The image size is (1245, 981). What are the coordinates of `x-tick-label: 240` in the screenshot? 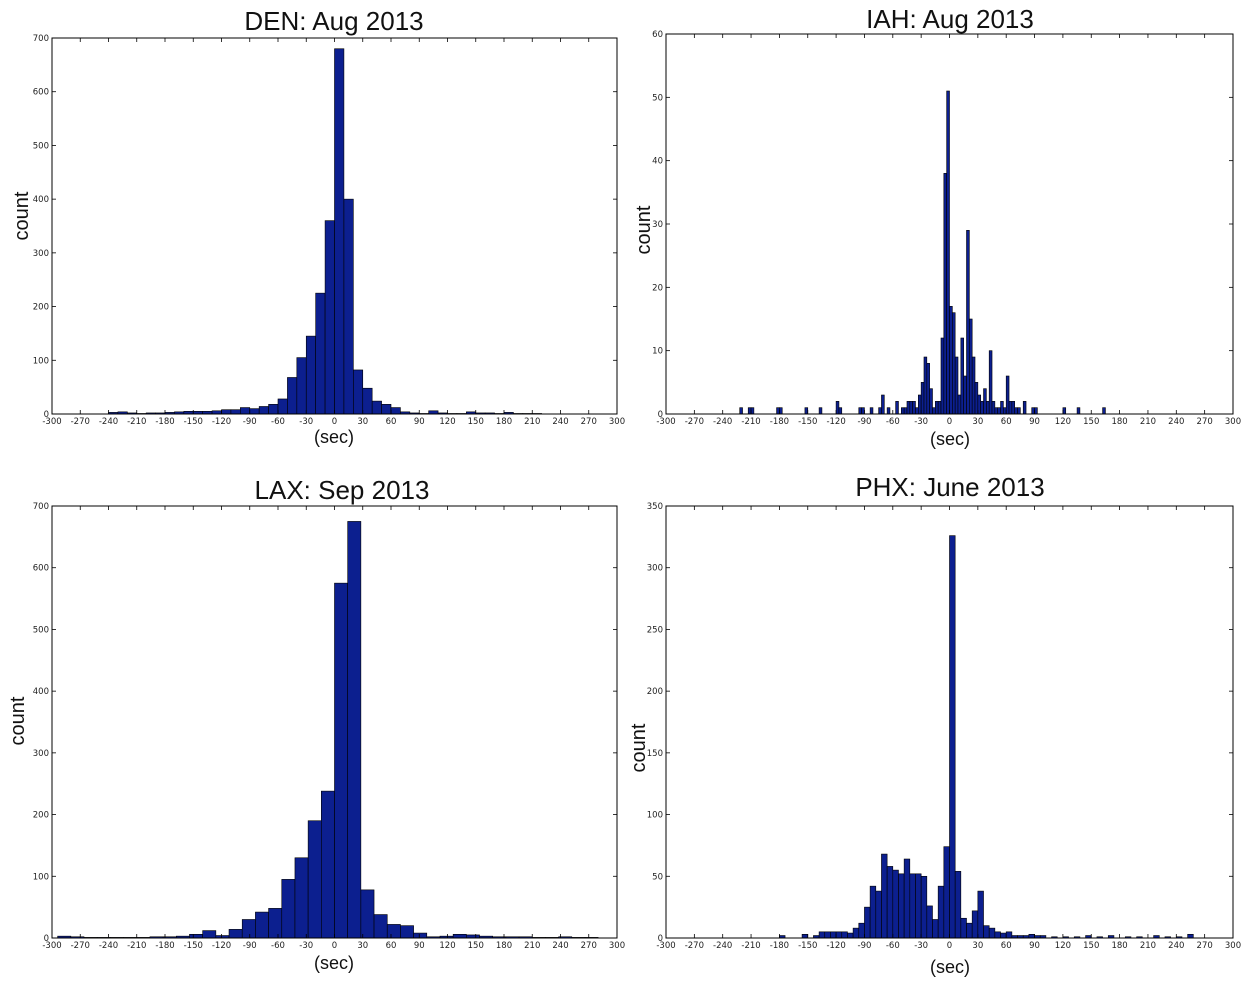 It's located at (1176, 946).